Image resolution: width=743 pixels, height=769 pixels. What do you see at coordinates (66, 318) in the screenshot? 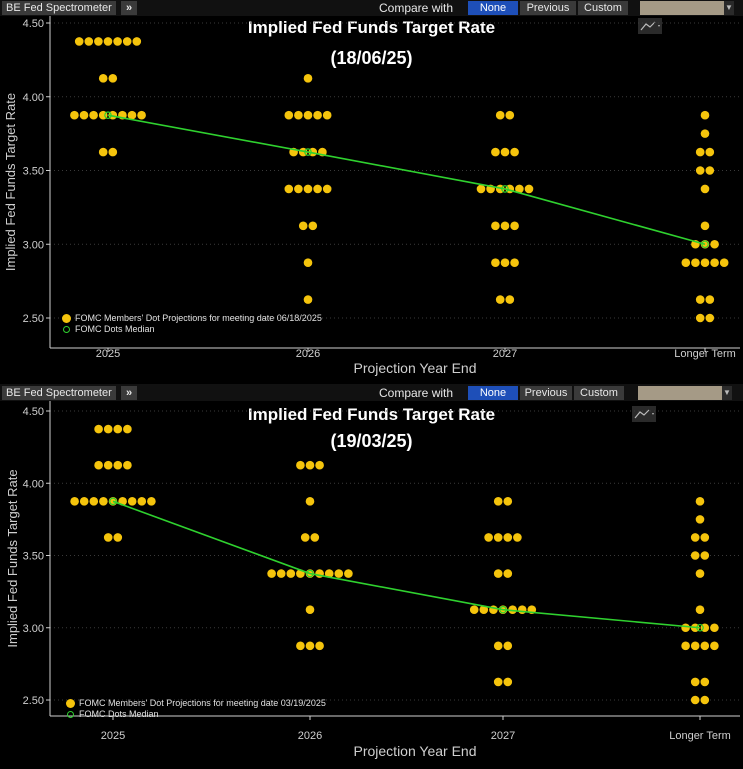
I see `legend-dot-marker` at bounding box center [66, 318].